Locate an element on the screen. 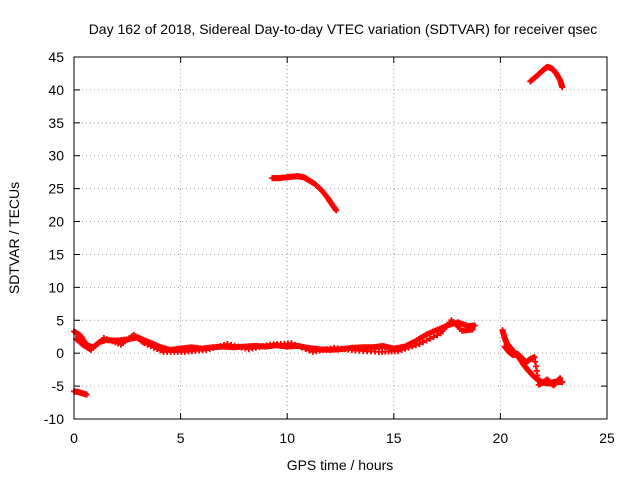  y-tick-label: 25 is located at coordinates (56, 189).